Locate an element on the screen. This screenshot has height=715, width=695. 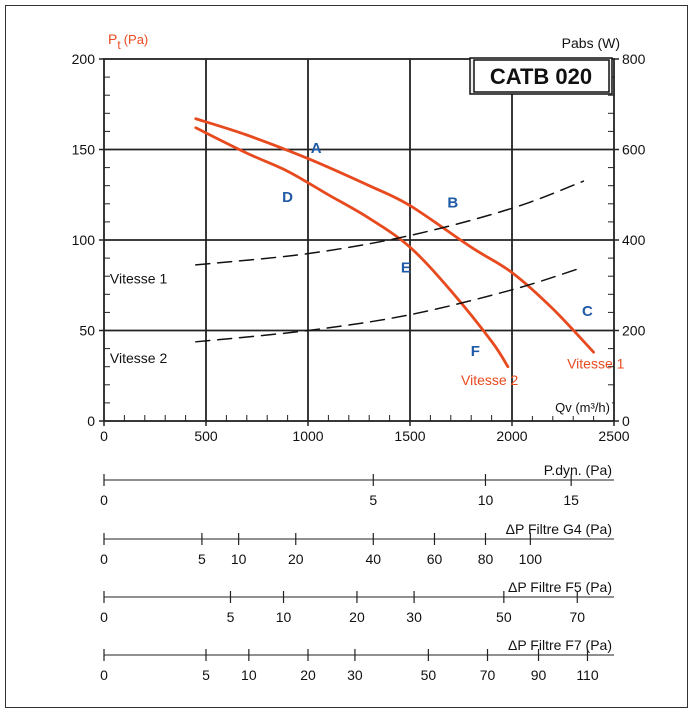
point-label: D is located at coordinates (287, 197).